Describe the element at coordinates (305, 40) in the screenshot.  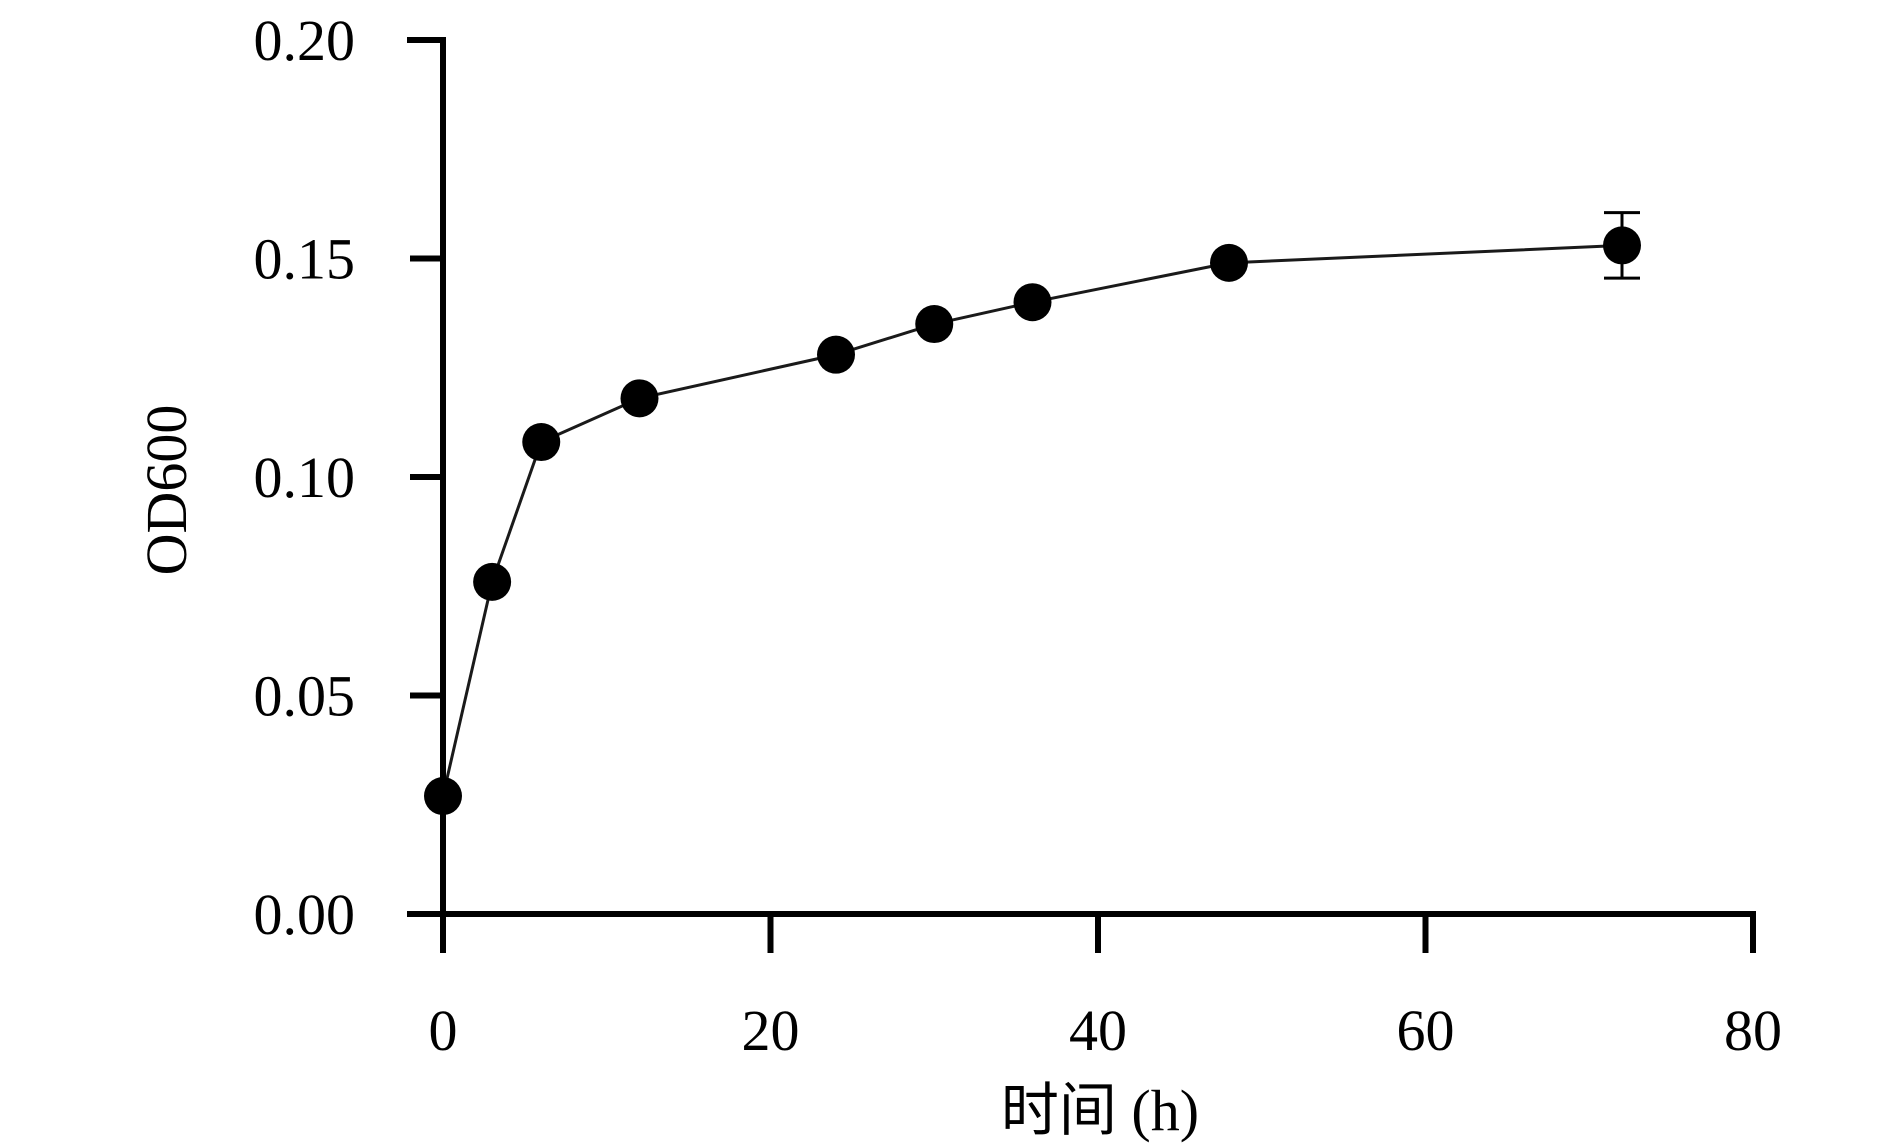
I see `y-tick-label: 0.20` at that location.